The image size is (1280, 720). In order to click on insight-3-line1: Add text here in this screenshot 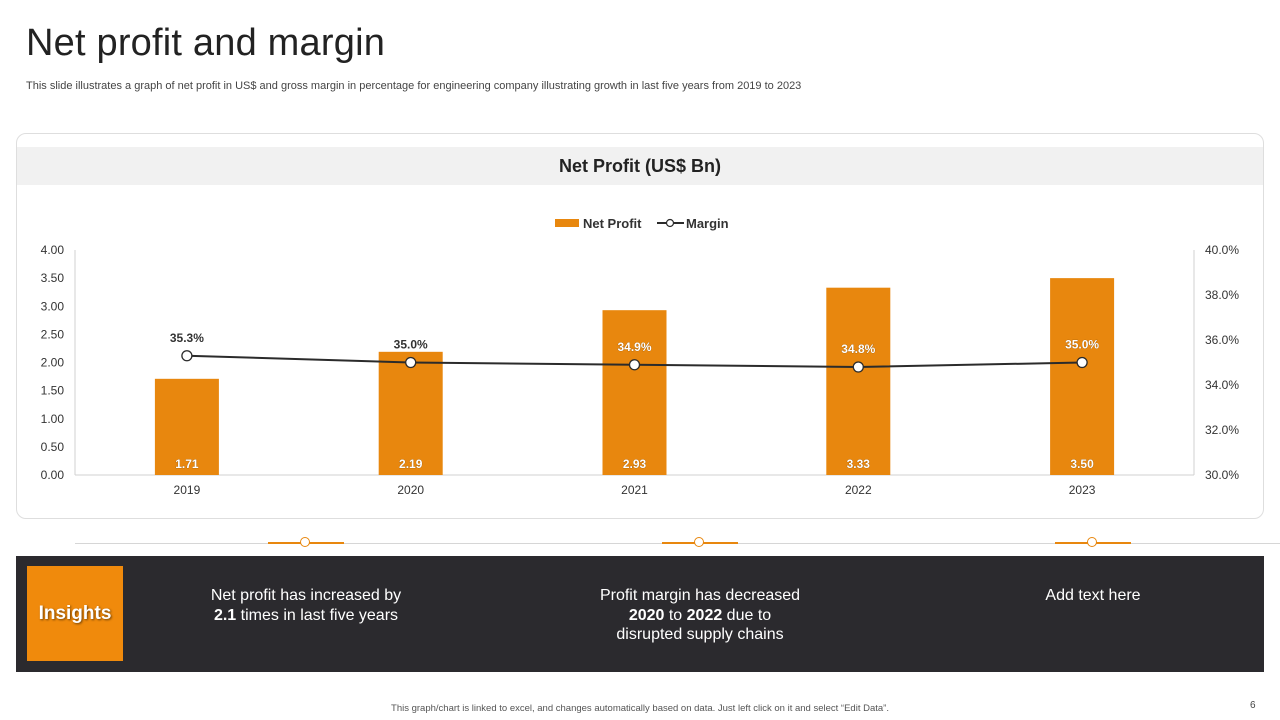, I will do `click(1093, 595)`.